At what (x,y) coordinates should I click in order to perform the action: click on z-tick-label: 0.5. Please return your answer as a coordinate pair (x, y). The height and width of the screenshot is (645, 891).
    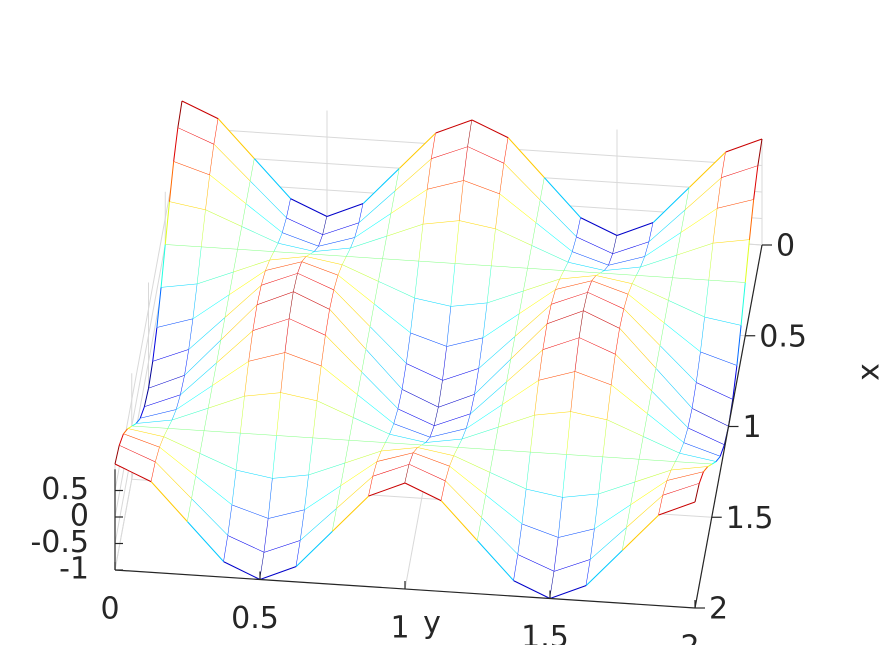
    Looking at the image, I should click on (65, 489).